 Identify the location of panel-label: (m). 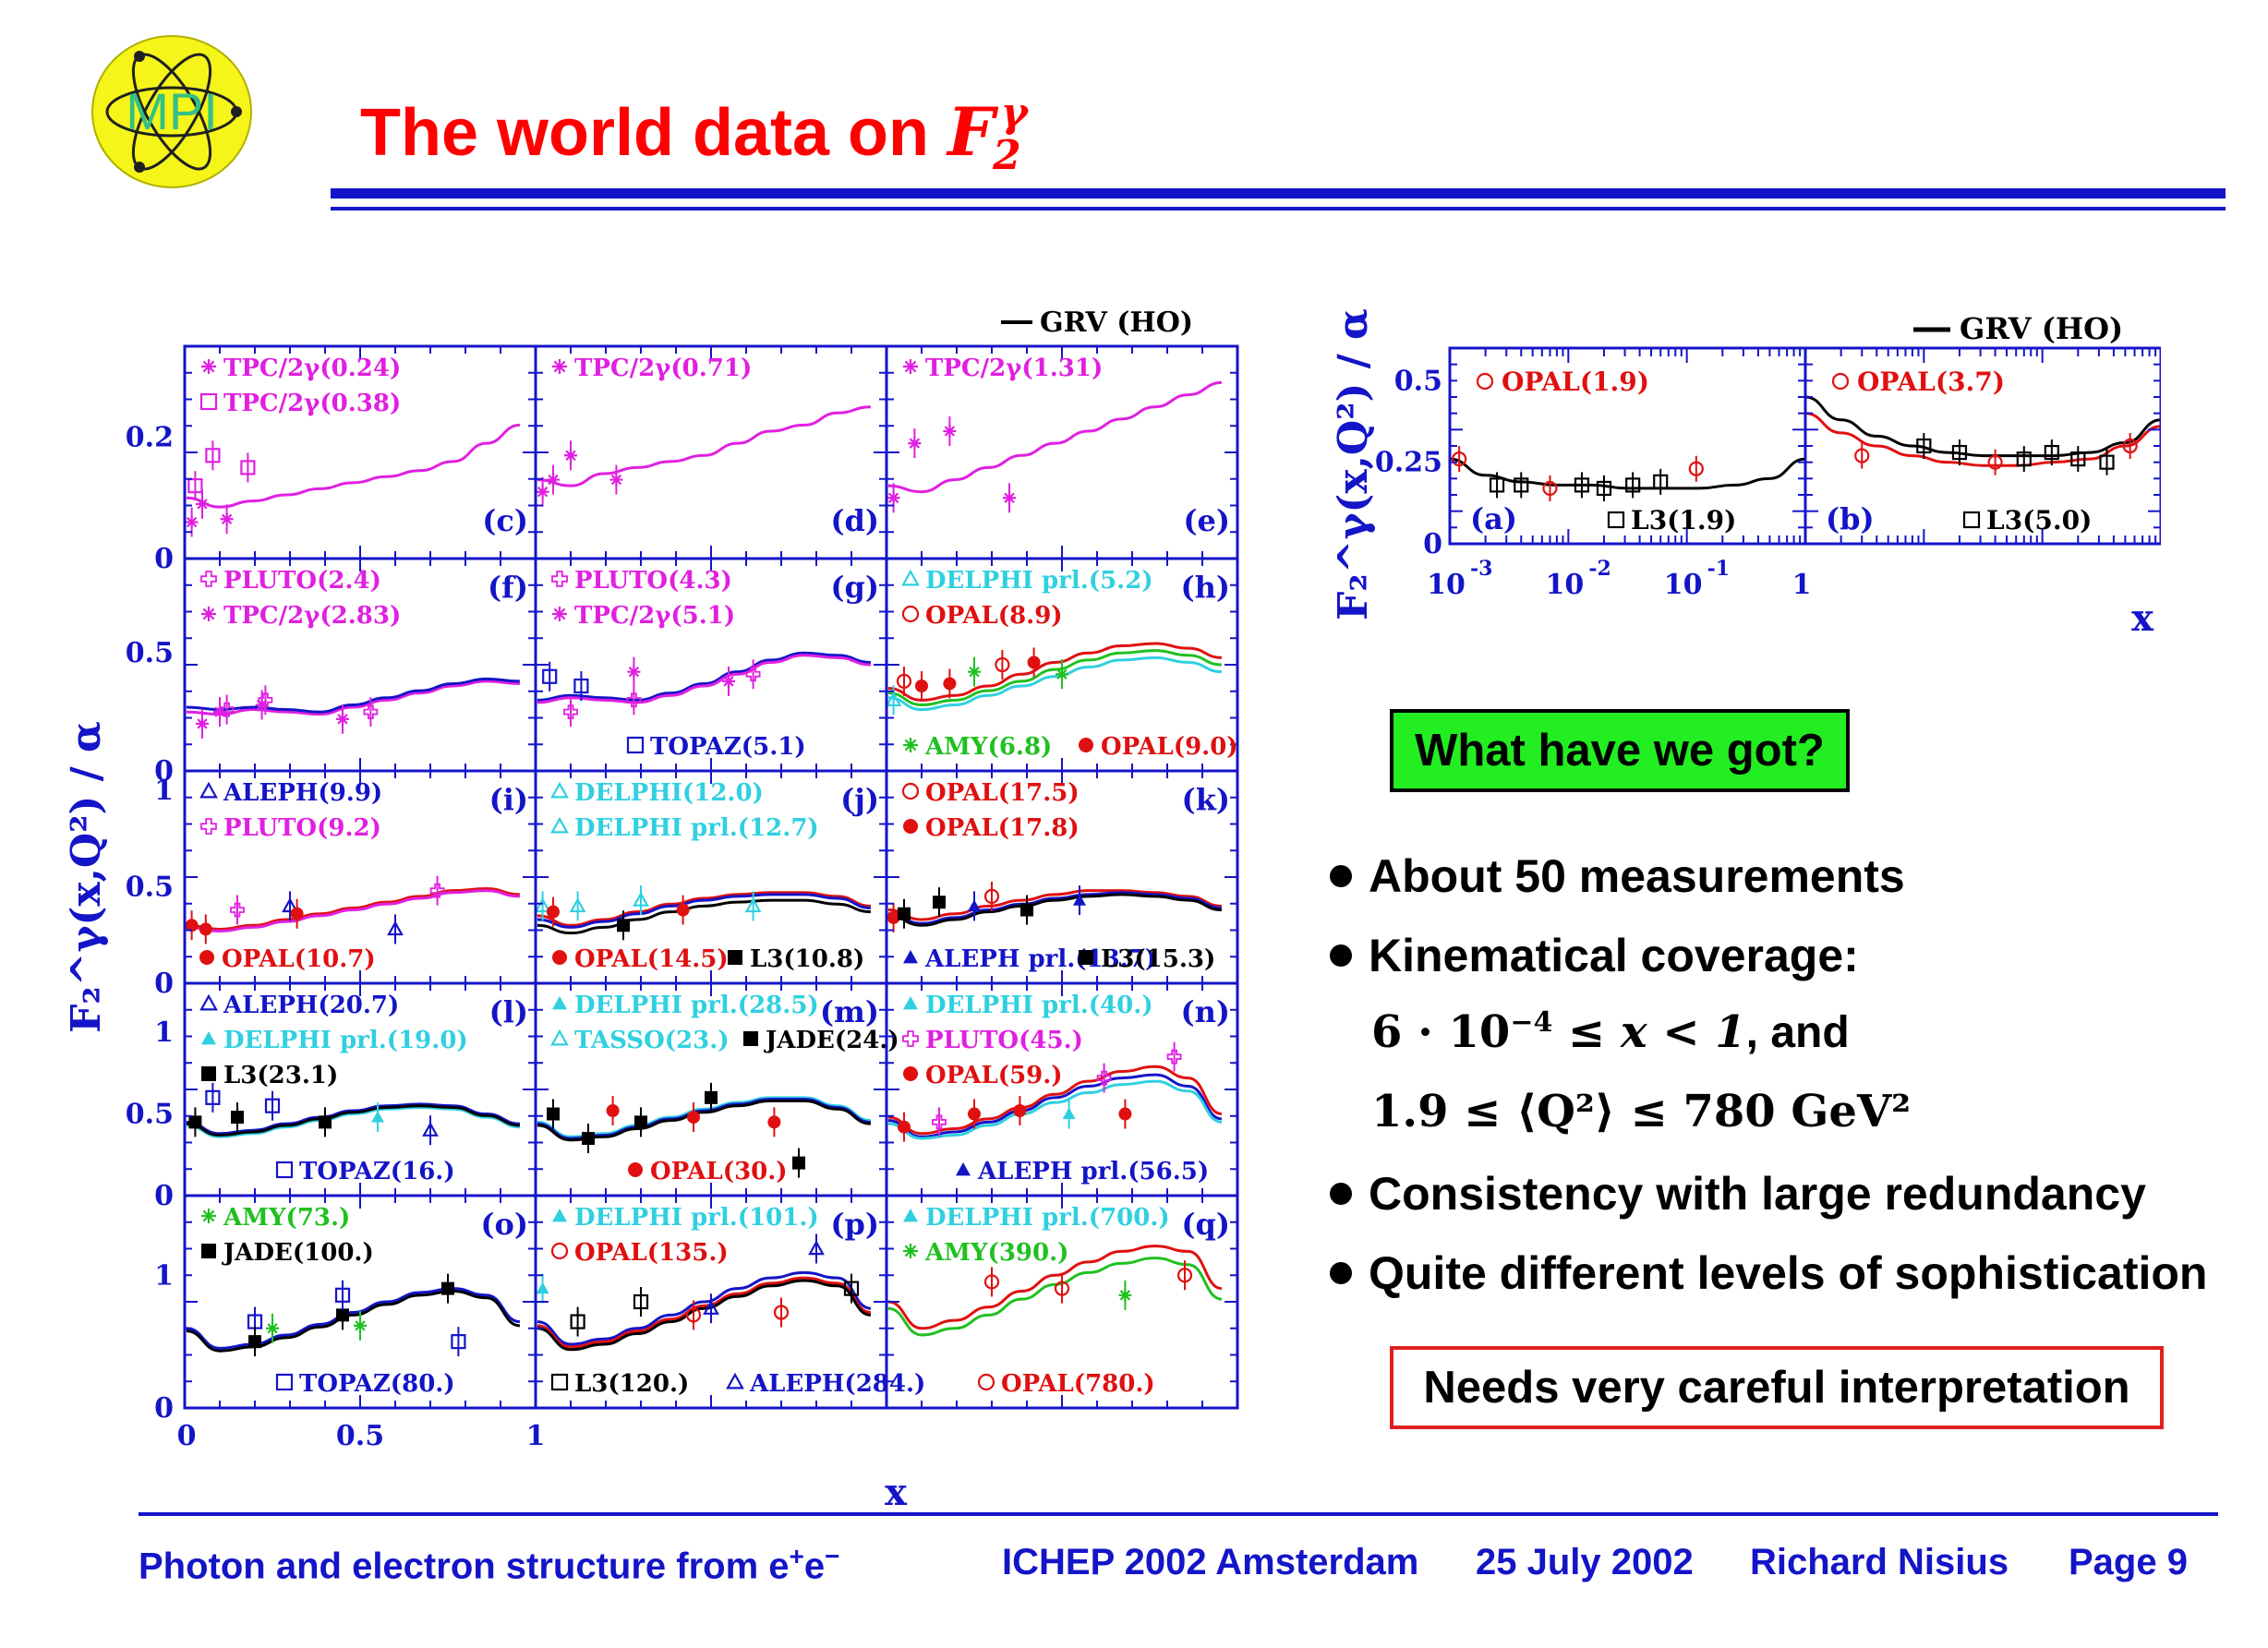
(849, 1011).